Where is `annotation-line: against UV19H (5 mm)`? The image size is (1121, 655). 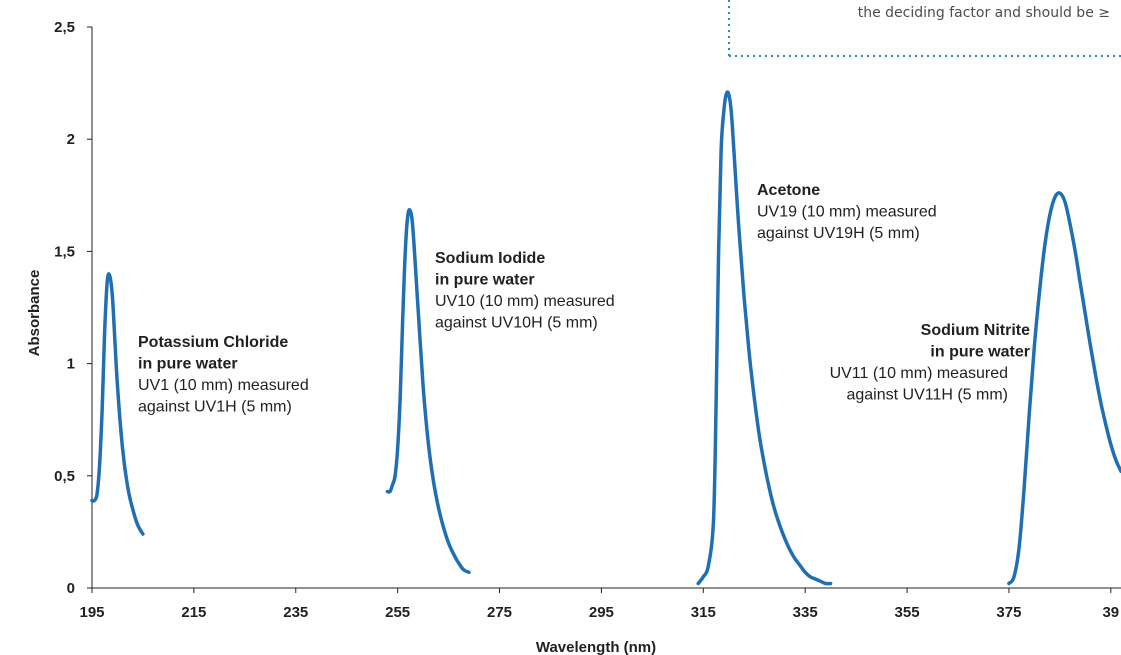 annotation-line: against UV19H (5 mm) is located at coordinates (838, 233).